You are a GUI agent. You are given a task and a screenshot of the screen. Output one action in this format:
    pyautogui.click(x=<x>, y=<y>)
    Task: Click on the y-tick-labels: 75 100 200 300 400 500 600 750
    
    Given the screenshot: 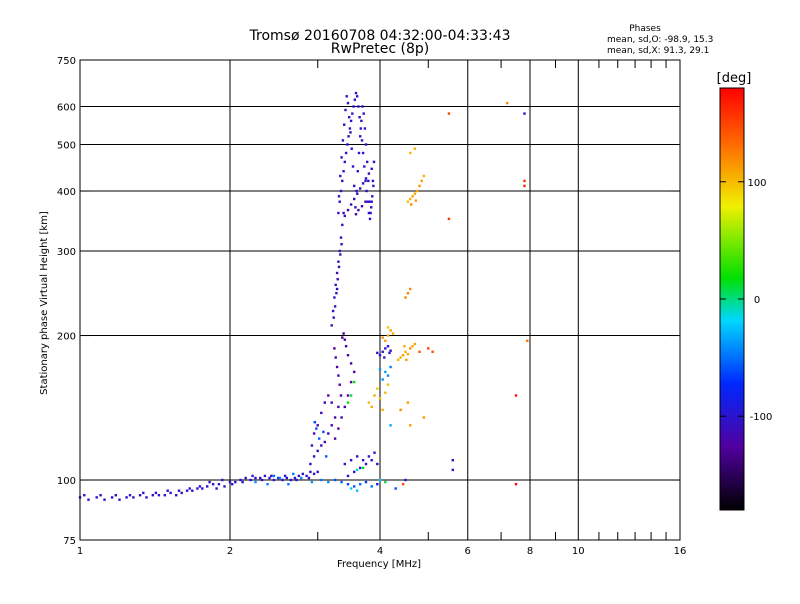 What is the action you would take?
    pyautogui.click(x=66, y=301)
    